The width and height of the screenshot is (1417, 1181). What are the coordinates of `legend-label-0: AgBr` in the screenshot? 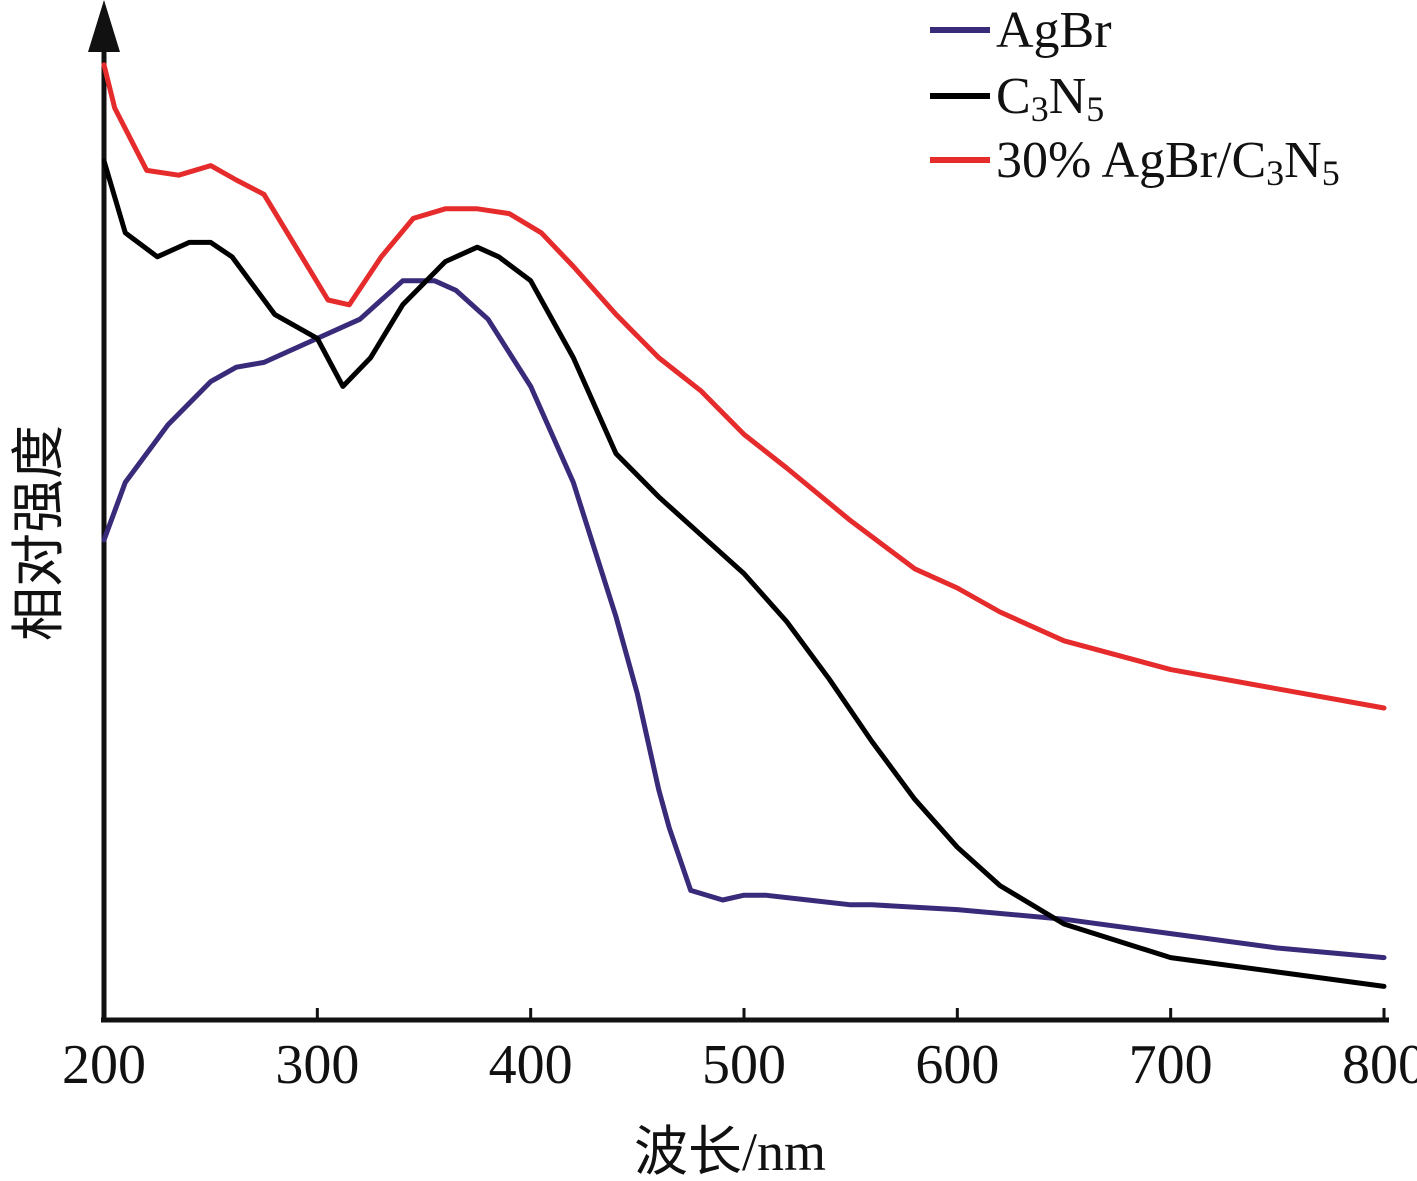 It's located at (1054, 30).